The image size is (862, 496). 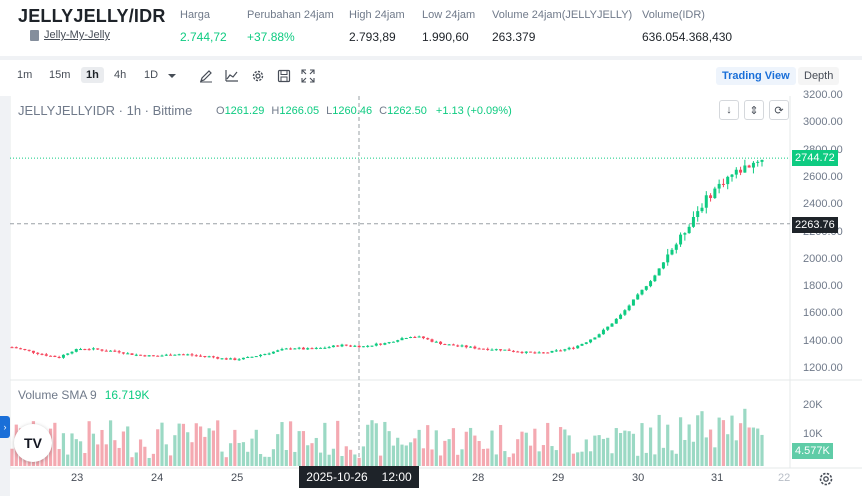 I want to click on tradingview-logo: TV, so click(x=33, y=443).